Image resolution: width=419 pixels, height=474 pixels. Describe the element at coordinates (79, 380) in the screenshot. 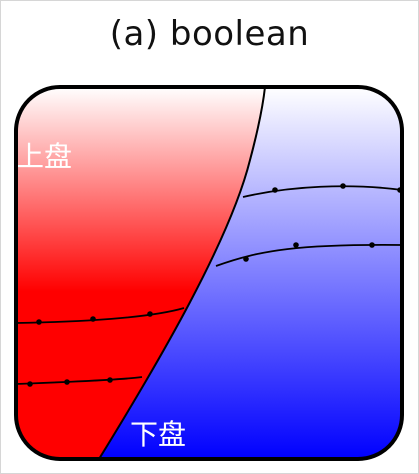

I see `hanging-wall-layer-lower` at that location.